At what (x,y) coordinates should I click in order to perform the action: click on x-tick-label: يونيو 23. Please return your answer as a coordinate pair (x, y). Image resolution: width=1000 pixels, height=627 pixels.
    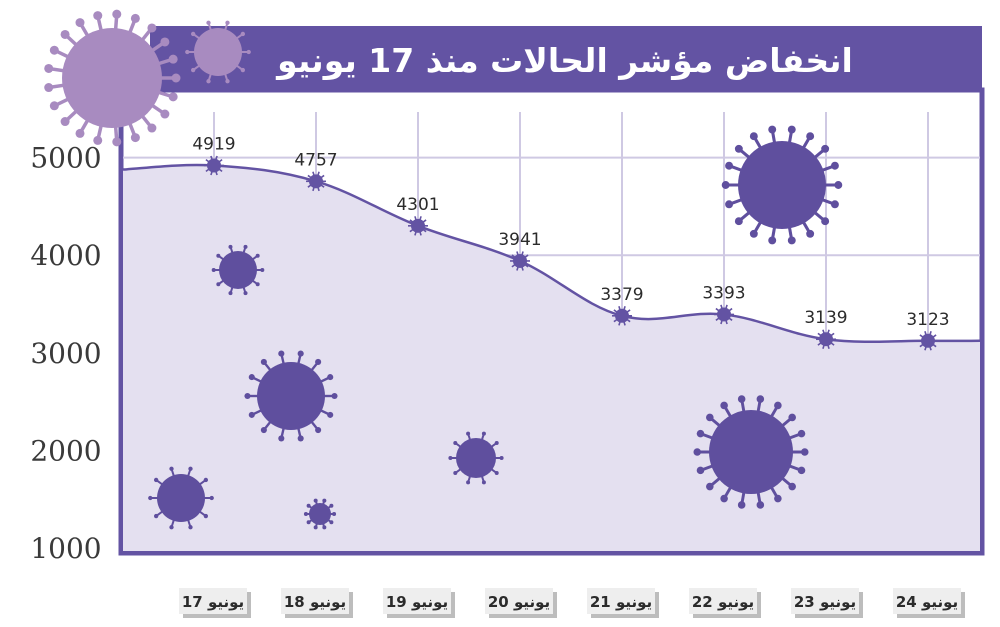
    Looking at the image, I should click on (825, 602).